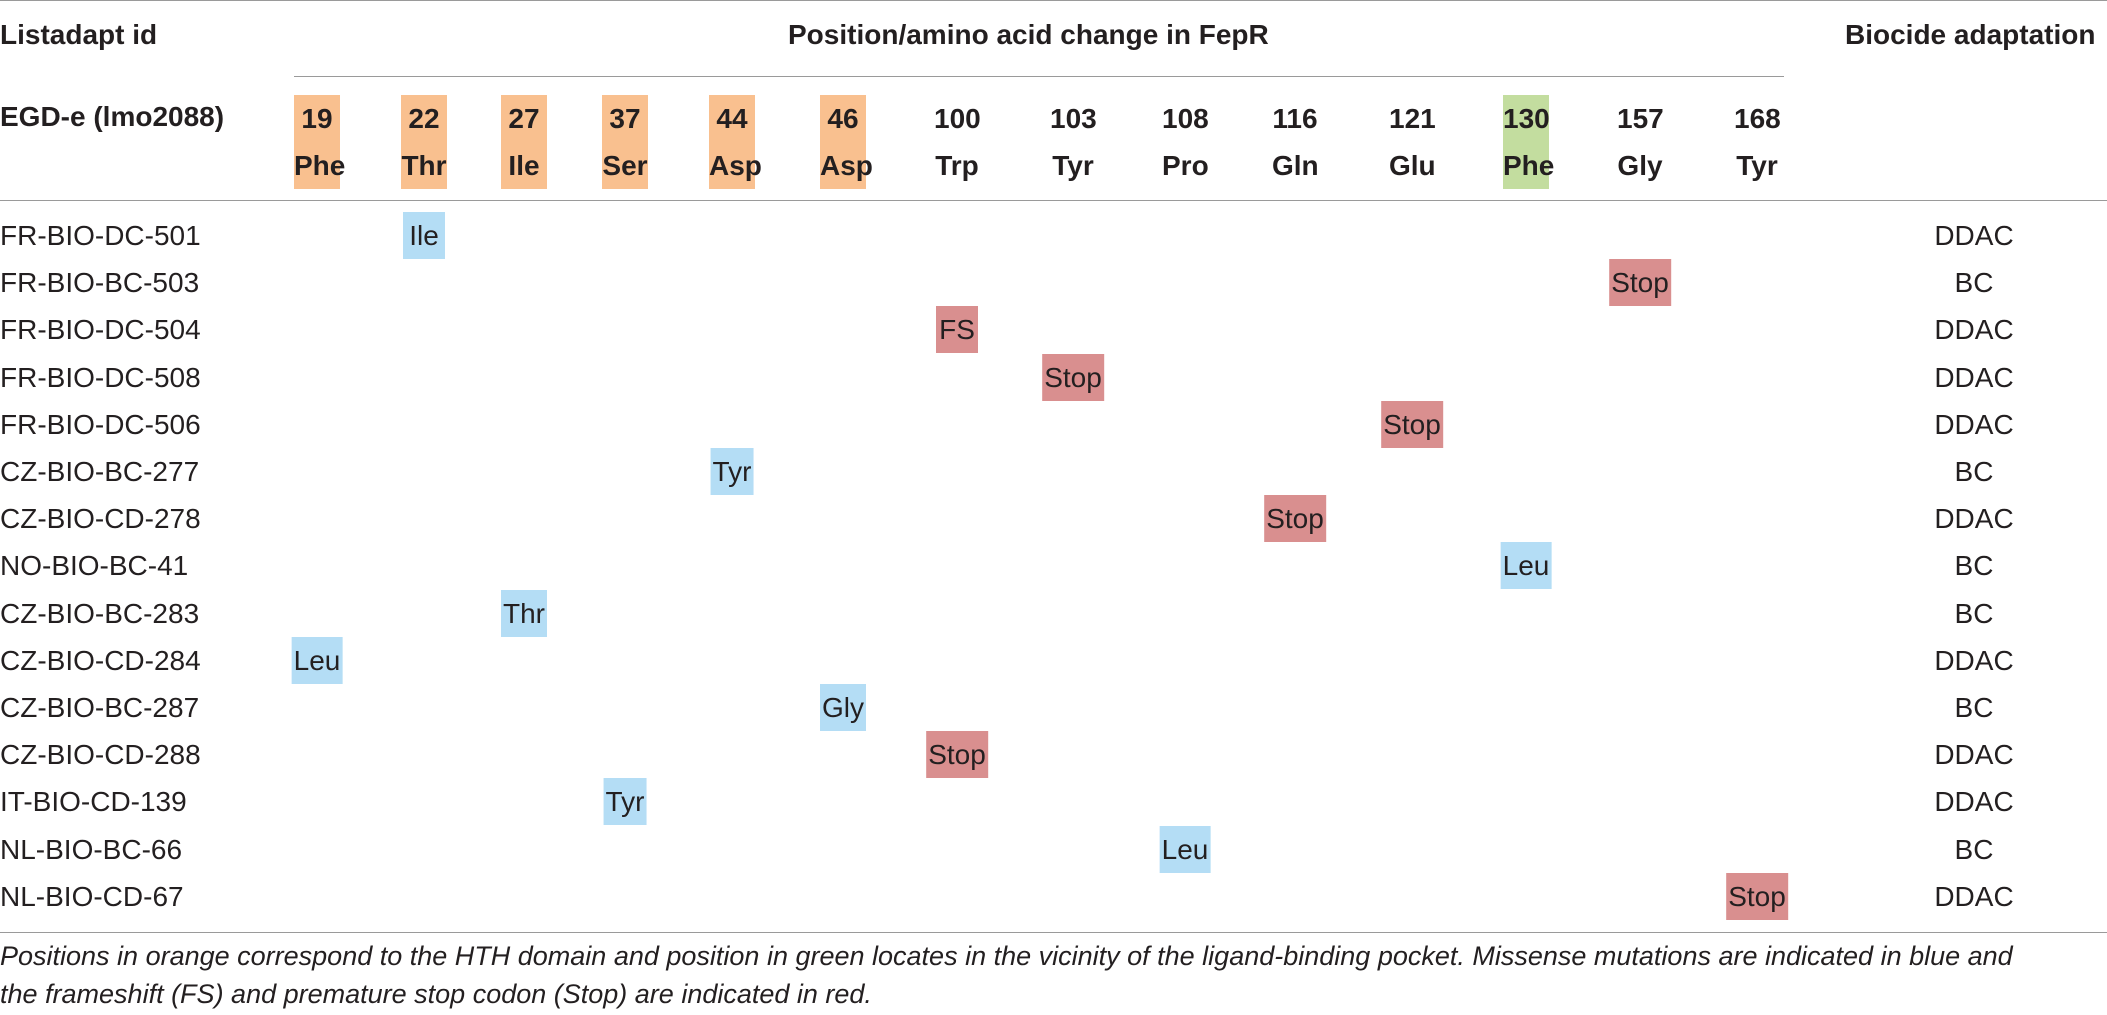  What do you see at coordinates (100, 707) in the screenshot?
I see `strain-id: CZ-BIO-BC-287` at bounding box center [100, 707].